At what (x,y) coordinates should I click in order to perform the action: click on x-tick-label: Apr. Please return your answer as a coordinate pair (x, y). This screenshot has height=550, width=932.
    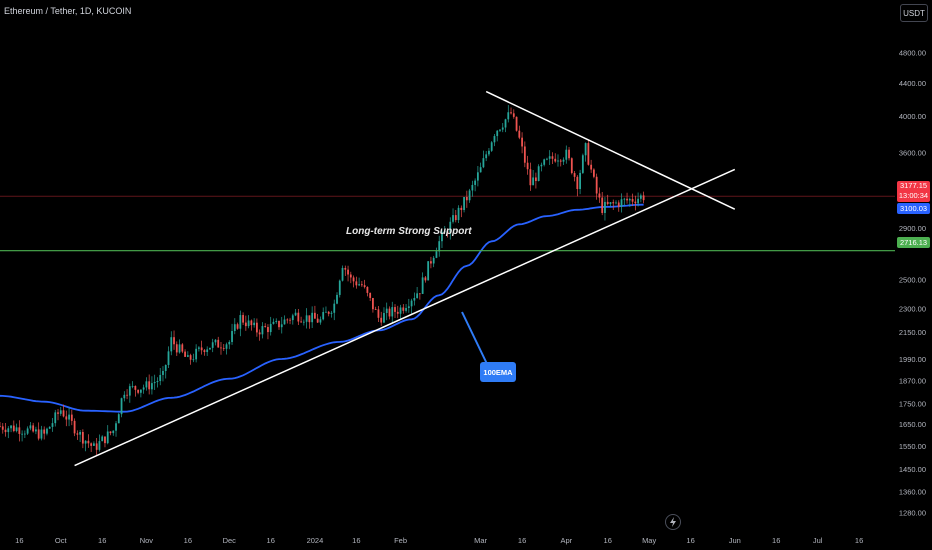
    Looking at the image, I should click on (566, 540).